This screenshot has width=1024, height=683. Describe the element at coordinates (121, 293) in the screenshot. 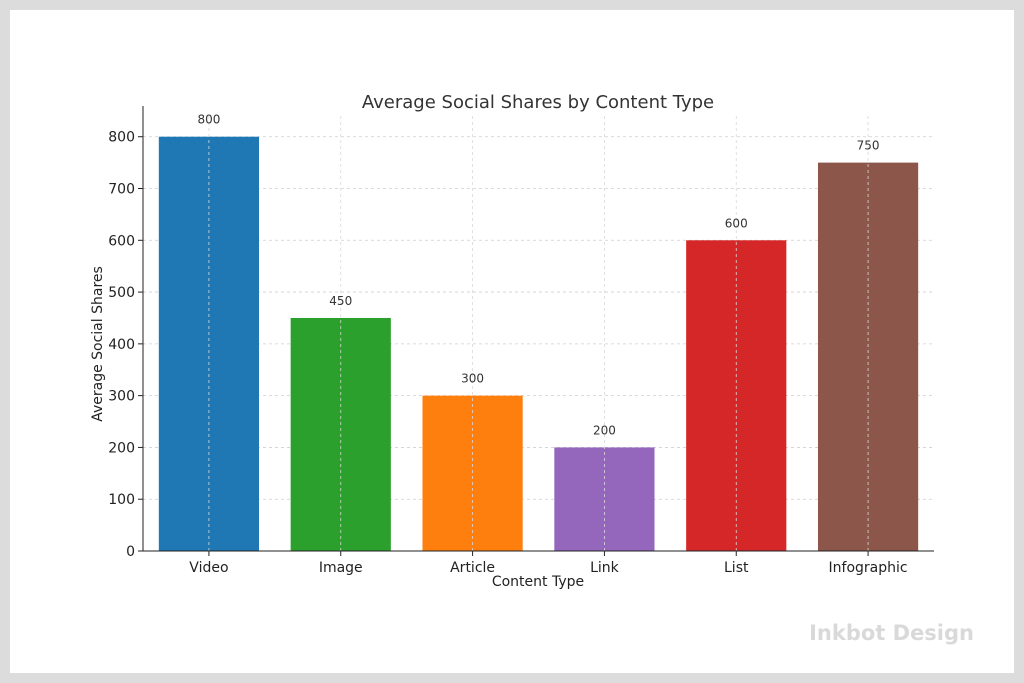

I see `y-tick-label: 500` at that location.